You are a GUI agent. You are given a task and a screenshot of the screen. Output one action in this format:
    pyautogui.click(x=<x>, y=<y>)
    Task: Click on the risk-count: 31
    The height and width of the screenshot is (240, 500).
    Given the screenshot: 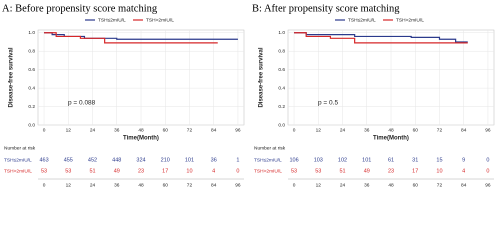 What is the action you would take?
    pyautogui.click(x=415, y=160)
    